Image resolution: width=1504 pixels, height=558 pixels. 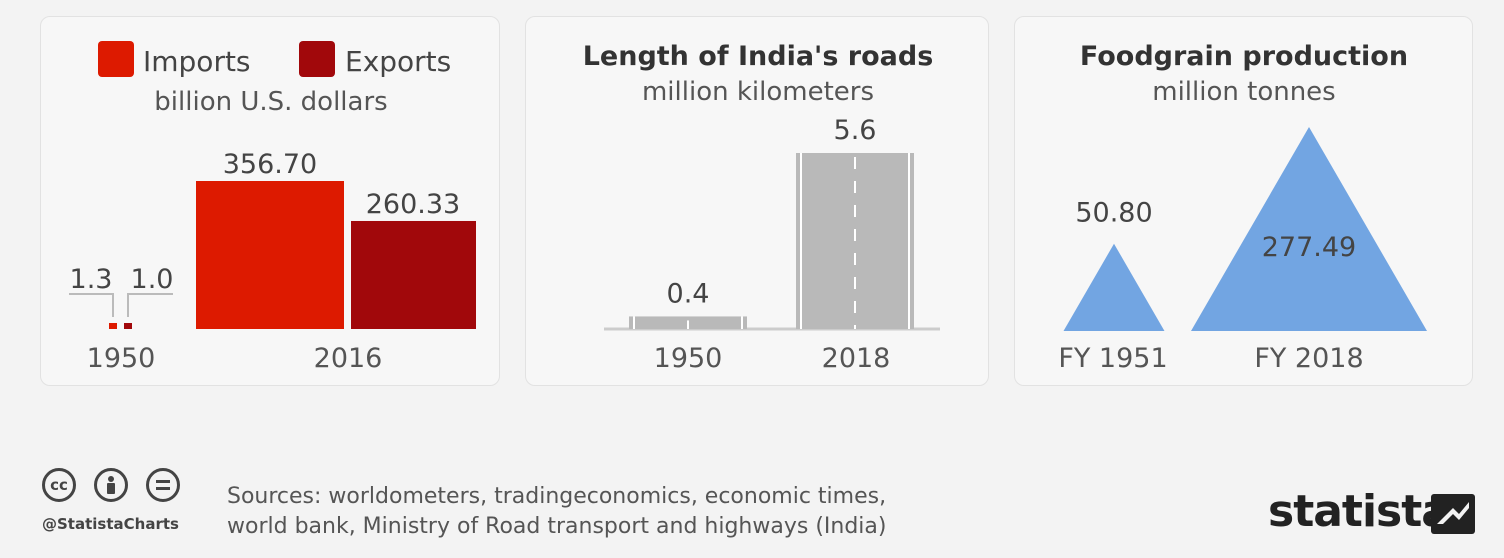 I want to click on x-tick-label: FY 1951, so click(x=1112, y=358).